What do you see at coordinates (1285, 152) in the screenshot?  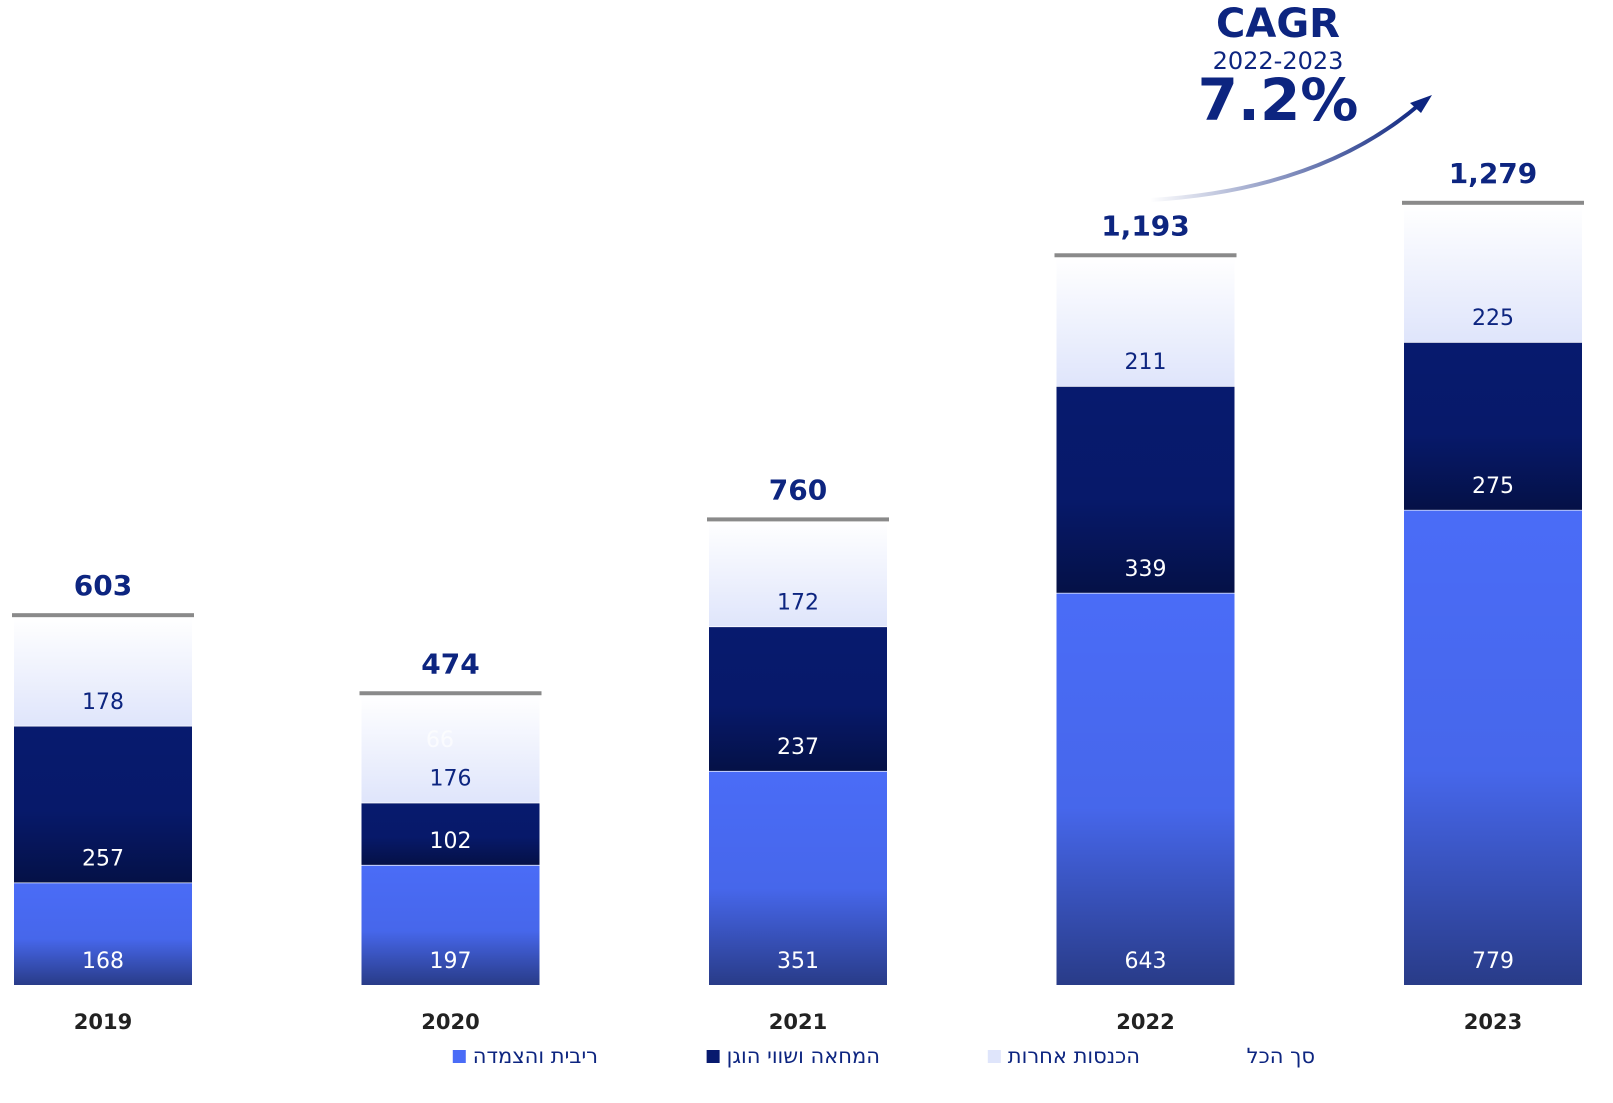 I see `cagr-arrow` at bounding box center [1285, 152].